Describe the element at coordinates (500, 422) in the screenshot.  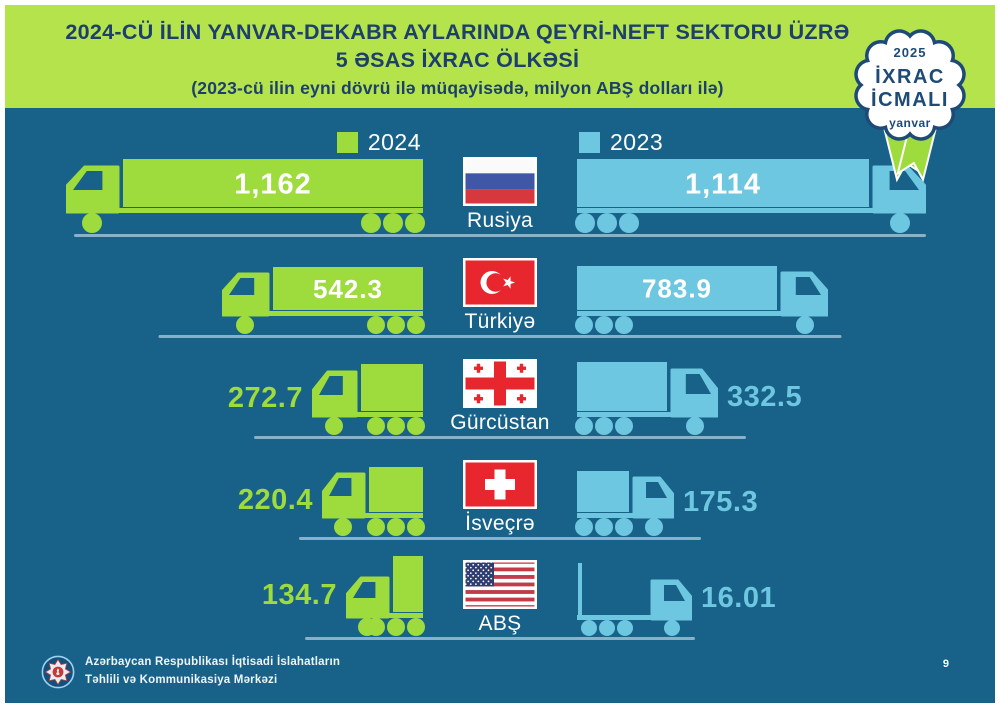
I see `country-label: Gürcüstan` at that location.